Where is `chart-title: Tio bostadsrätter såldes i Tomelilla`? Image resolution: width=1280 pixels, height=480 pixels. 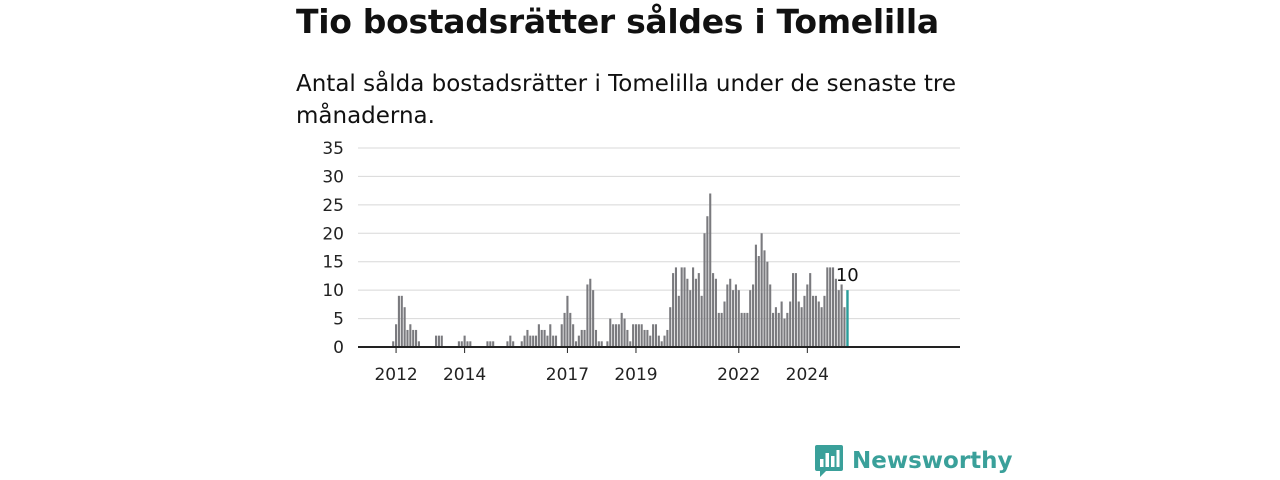
chart-title: Tio bostadsrätter såldes i Tomelilla is located at coordinates (617, 21).